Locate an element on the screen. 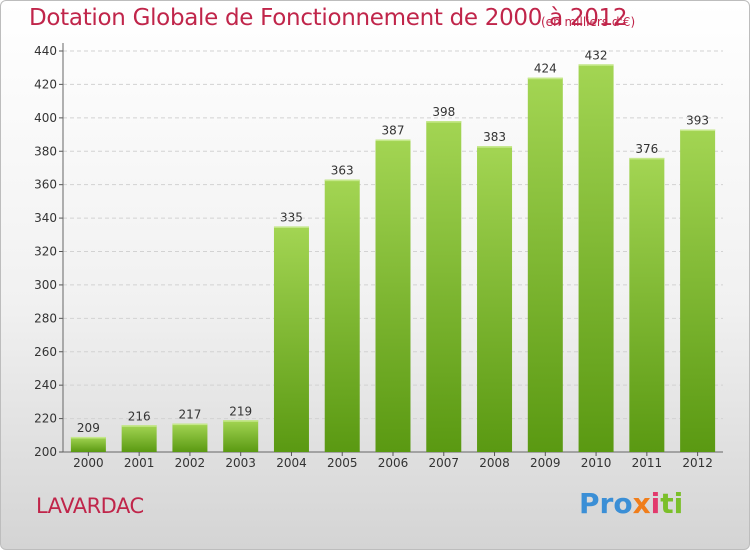  x-tick-label: 2006 is located at coordinates (393, 463).